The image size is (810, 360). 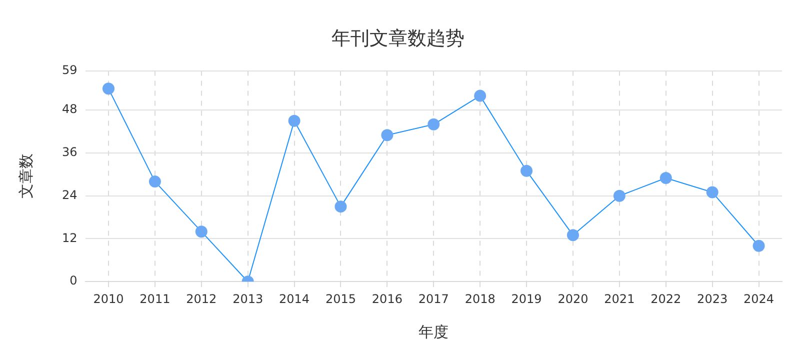 I want to click on x-tick-label: 2024, so click(x=759, y=299).